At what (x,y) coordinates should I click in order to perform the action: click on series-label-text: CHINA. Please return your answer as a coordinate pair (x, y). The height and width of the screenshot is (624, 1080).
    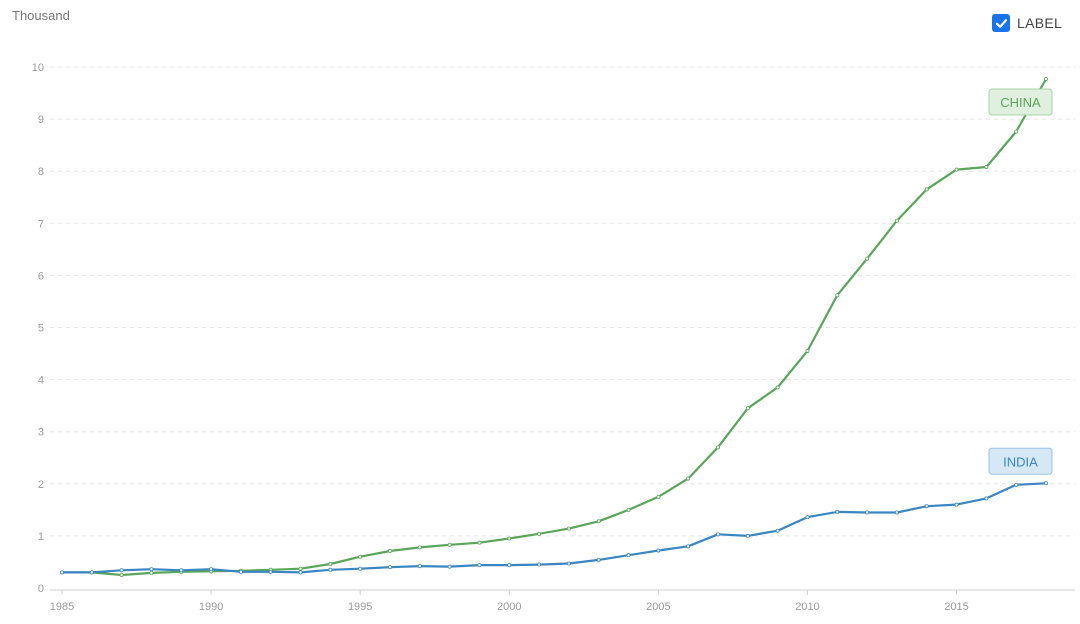
    Looking at the image, I should click on (1020, 102).